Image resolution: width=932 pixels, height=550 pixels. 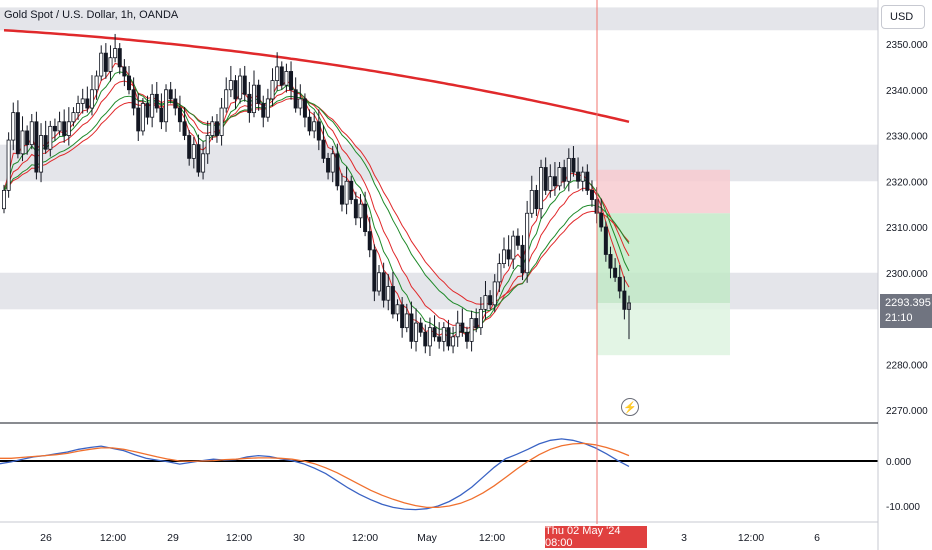 What do you see at coordinates (907, 45) in the screenshot?
I see `price-tick-label: 2350.000` at bounding box center [907, 45].